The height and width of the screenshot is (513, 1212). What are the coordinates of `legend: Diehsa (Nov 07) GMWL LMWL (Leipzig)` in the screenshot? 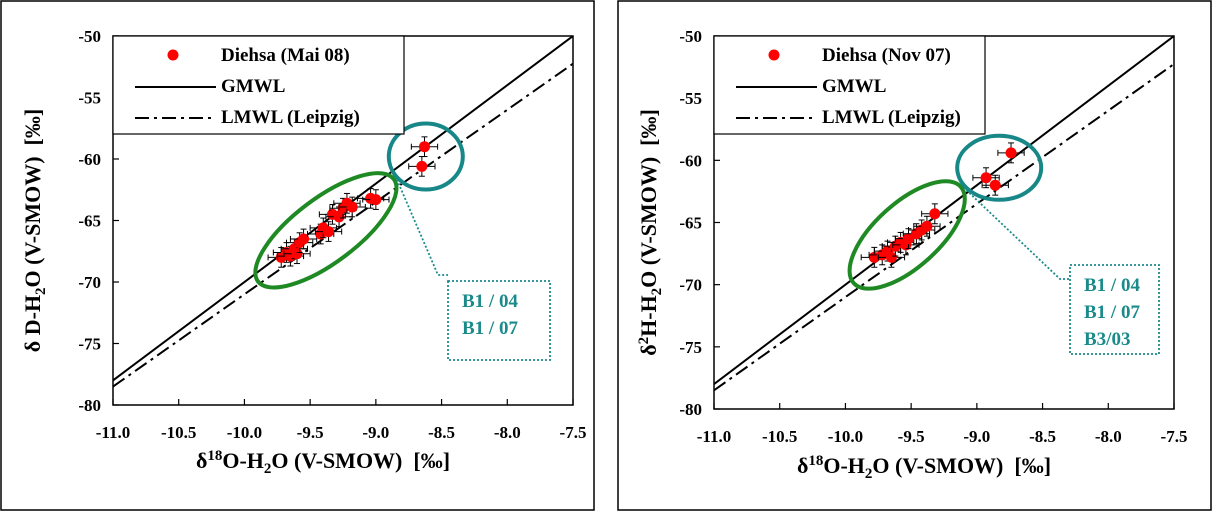 It's located at (849, 85).